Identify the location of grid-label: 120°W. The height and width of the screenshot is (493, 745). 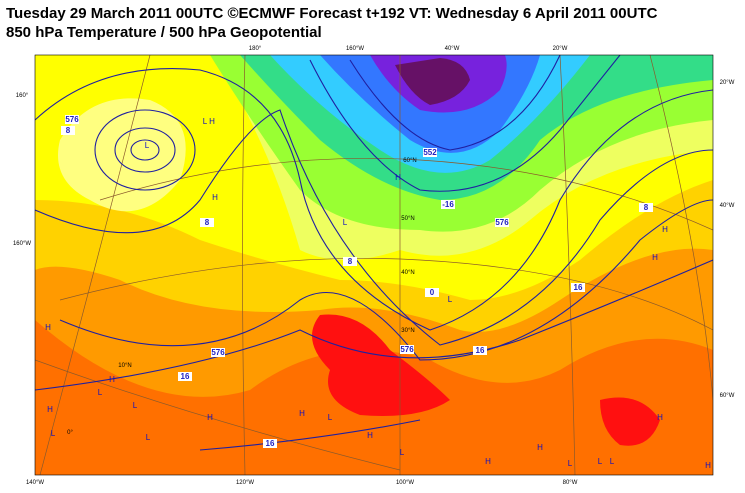
(245, 483).